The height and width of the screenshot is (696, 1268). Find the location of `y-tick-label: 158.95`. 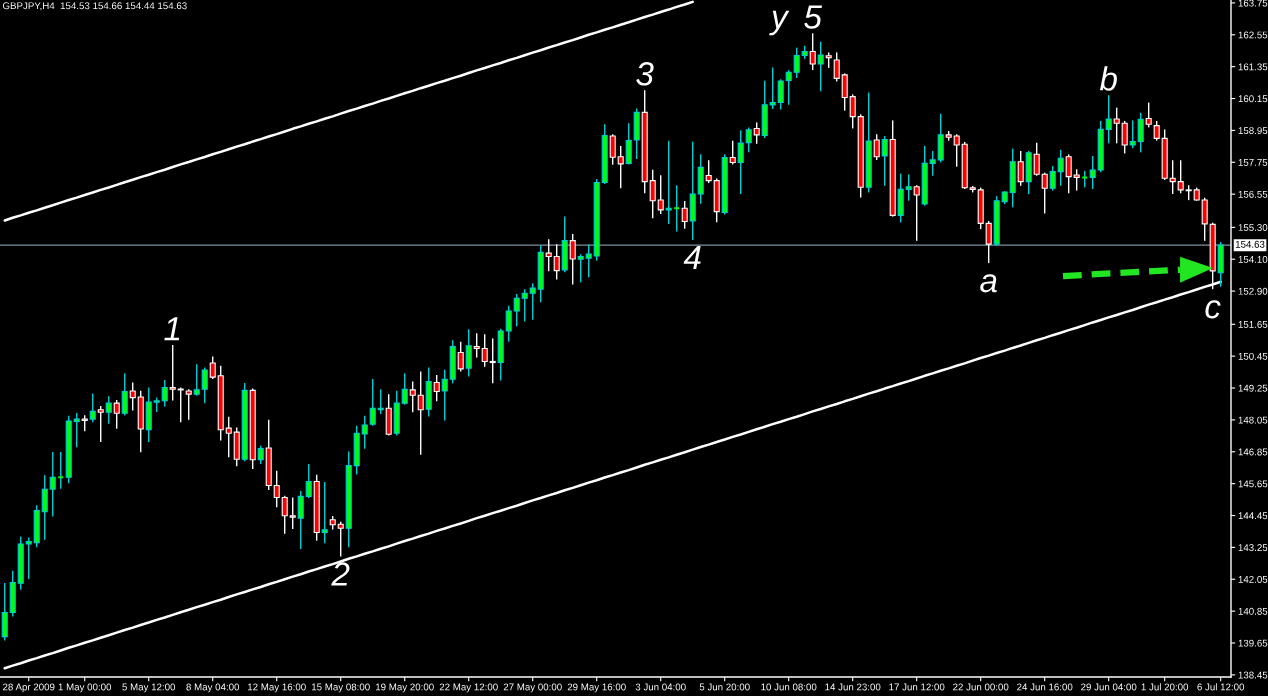

y-tick-label: 158.95 is located at coordinates (1253, 131).